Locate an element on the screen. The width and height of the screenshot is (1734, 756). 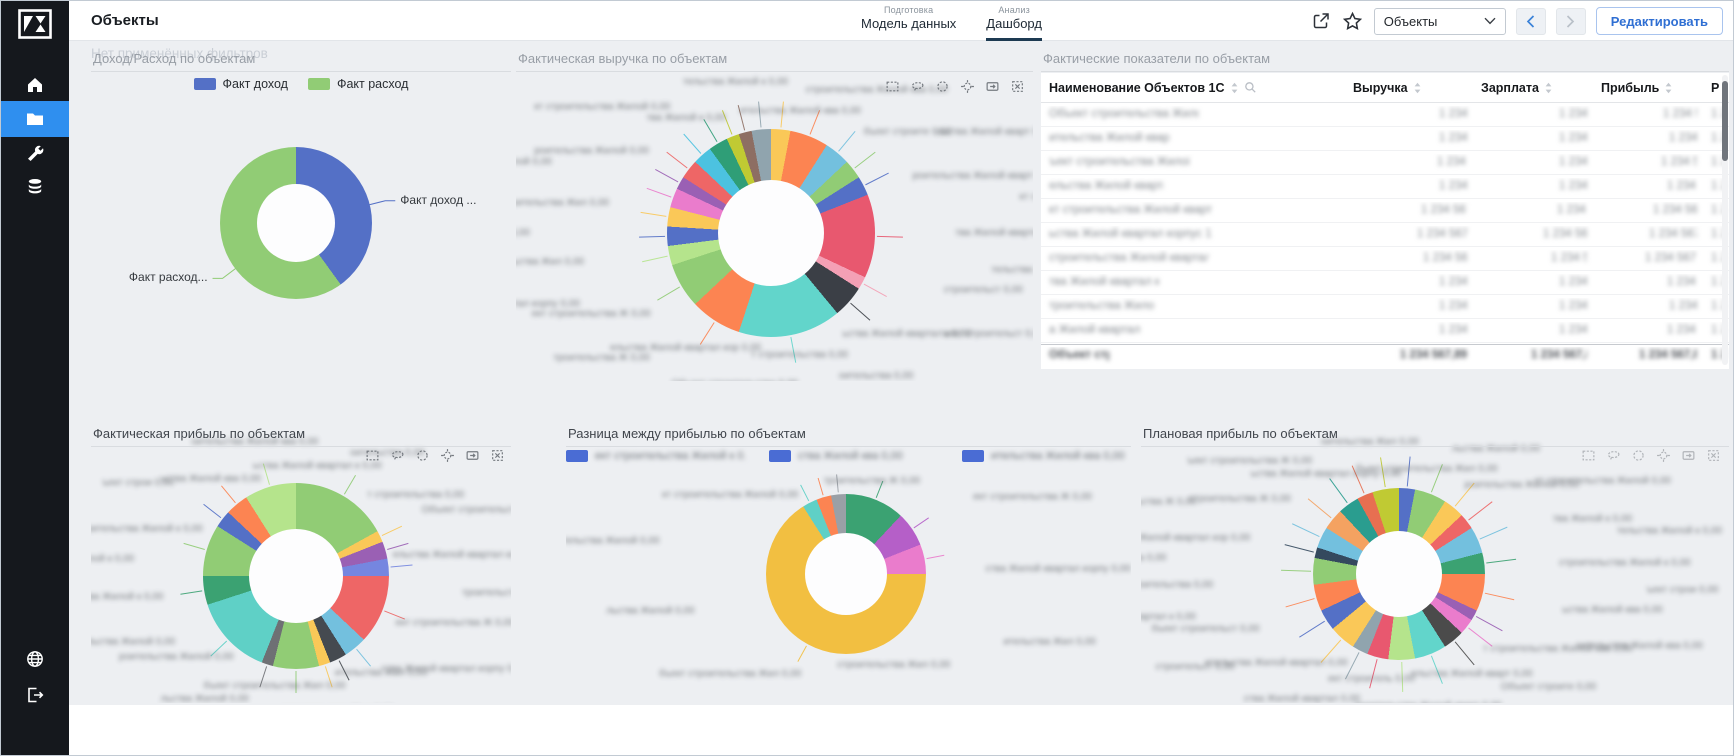
edit-button: Редактировать is located at coordinates (1659, 21).